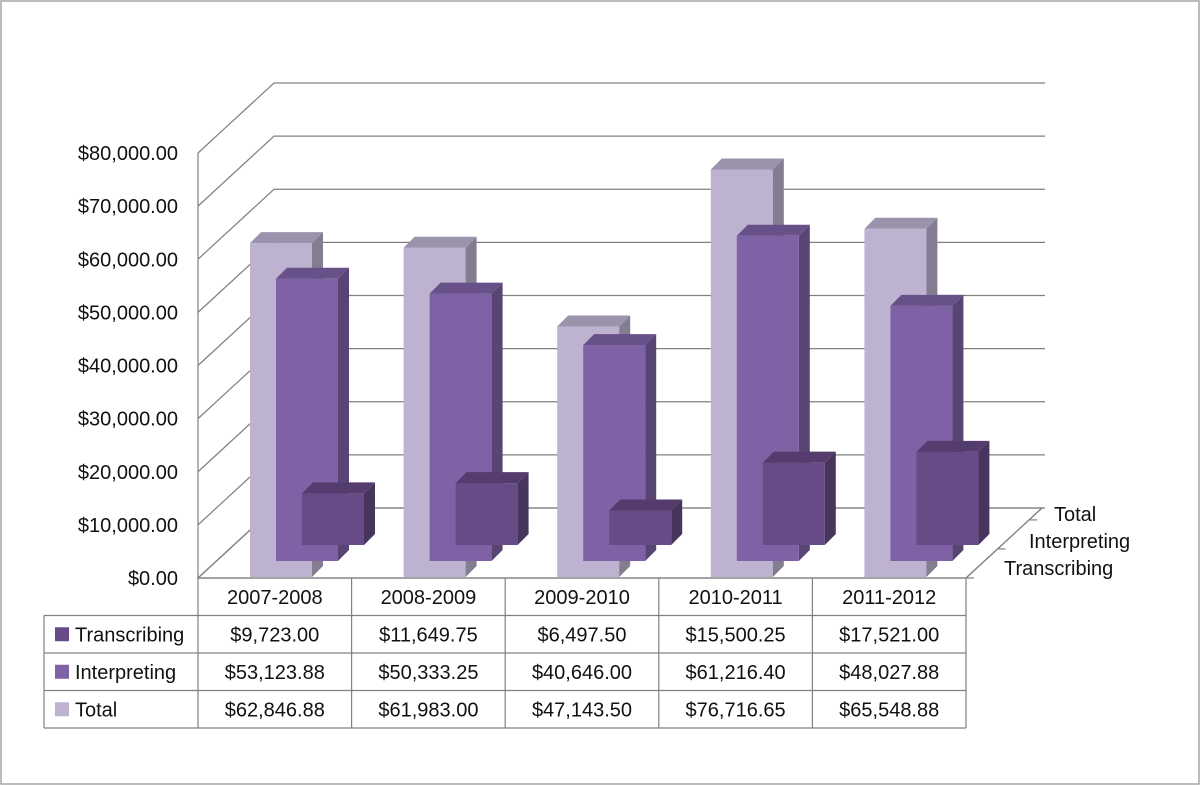  What do you see at coordinates (889, 598) in the screenshot?
I see `category-label: 2011-2012` at bounding box center [889, 598].